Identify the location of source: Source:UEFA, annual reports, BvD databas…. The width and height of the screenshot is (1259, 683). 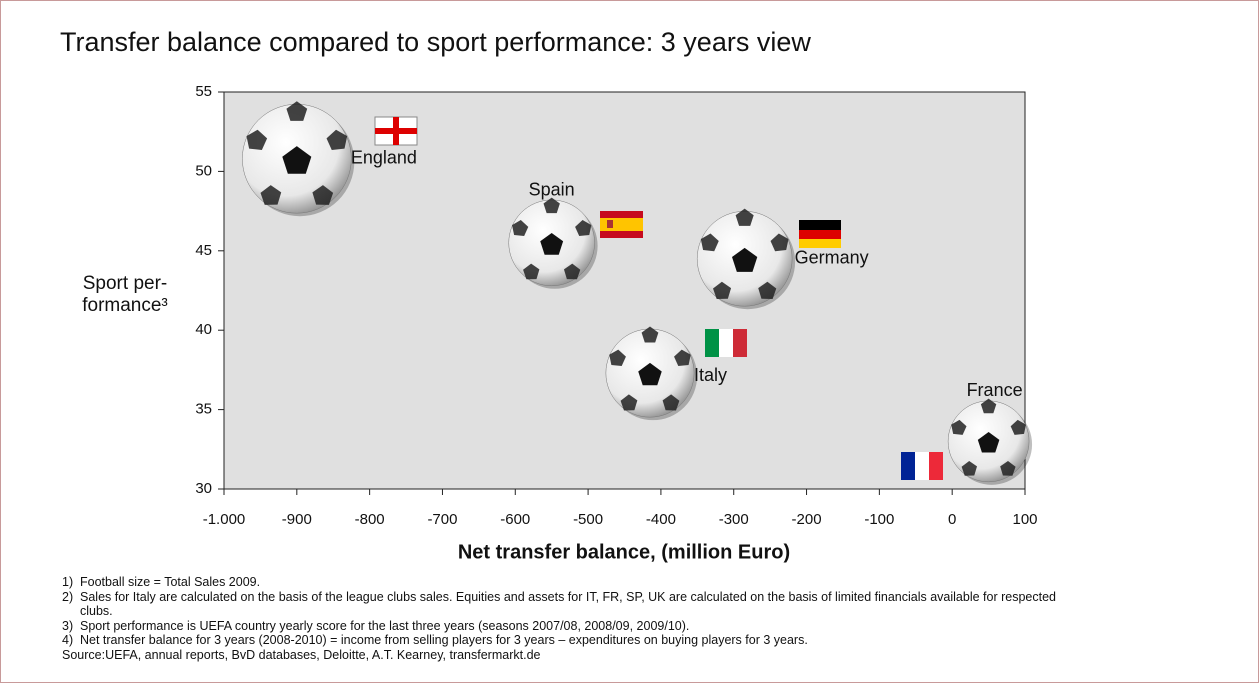
(301, 654).